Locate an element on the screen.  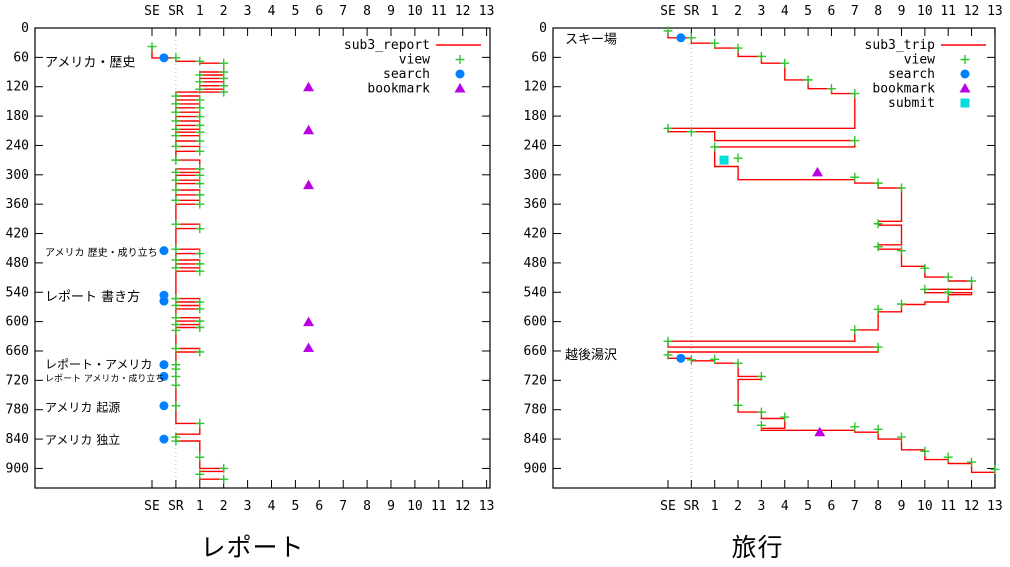
y-tick-label: 180 is located at coordinates (535, 116).